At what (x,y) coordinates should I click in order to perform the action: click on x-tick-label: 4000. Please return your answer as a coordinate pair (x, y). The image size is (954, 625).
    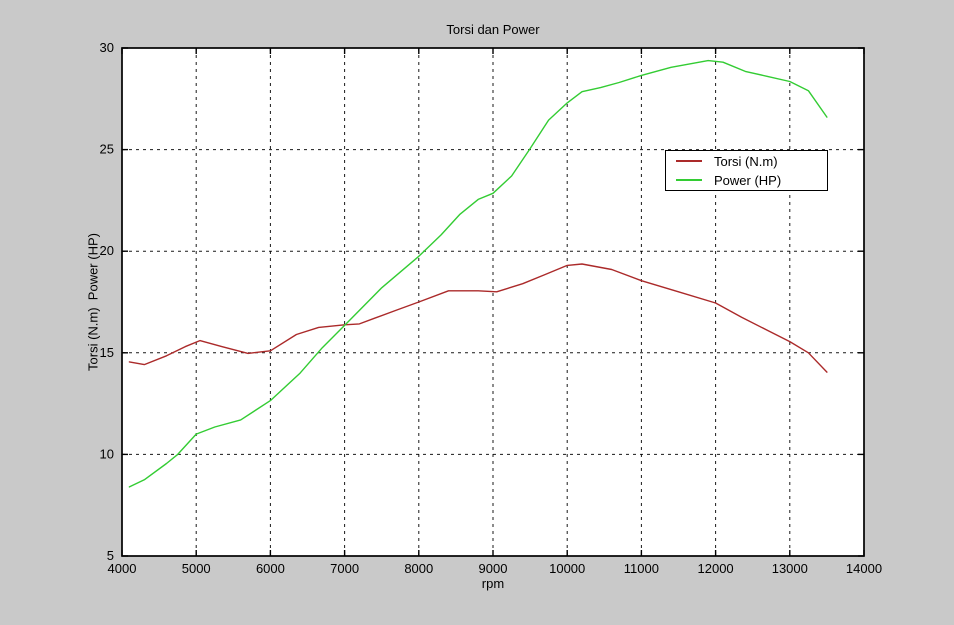
    Looking at the image, I should click on (122, 568).